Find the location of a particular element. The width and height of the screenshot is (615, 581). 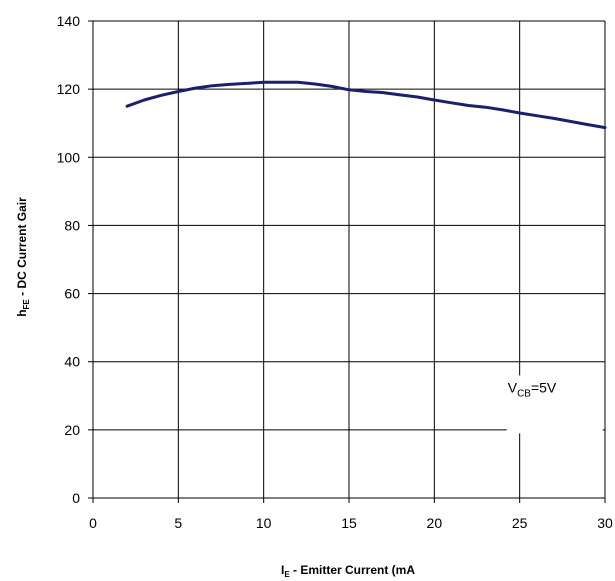

xlabel-main: I is located at coordinates (282, 570).